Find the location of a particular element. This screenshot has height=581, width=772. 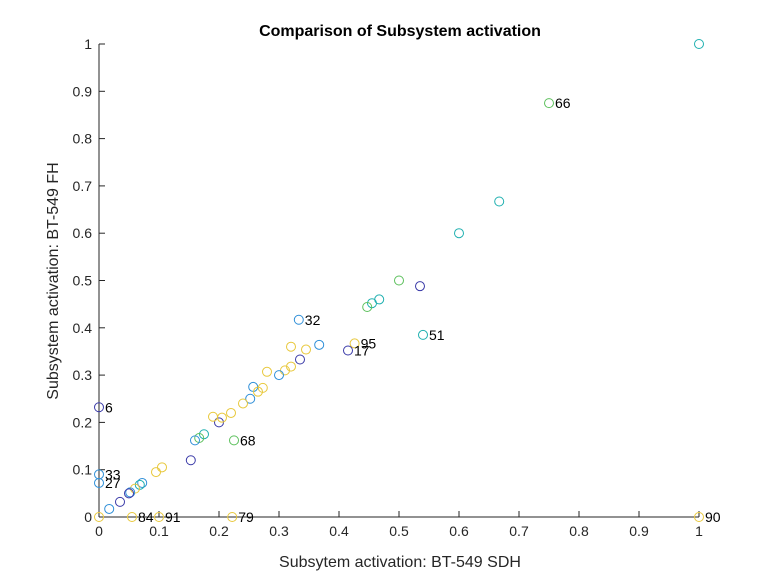

x-tick-label: 0.5 is located at coordinates (399, 531).